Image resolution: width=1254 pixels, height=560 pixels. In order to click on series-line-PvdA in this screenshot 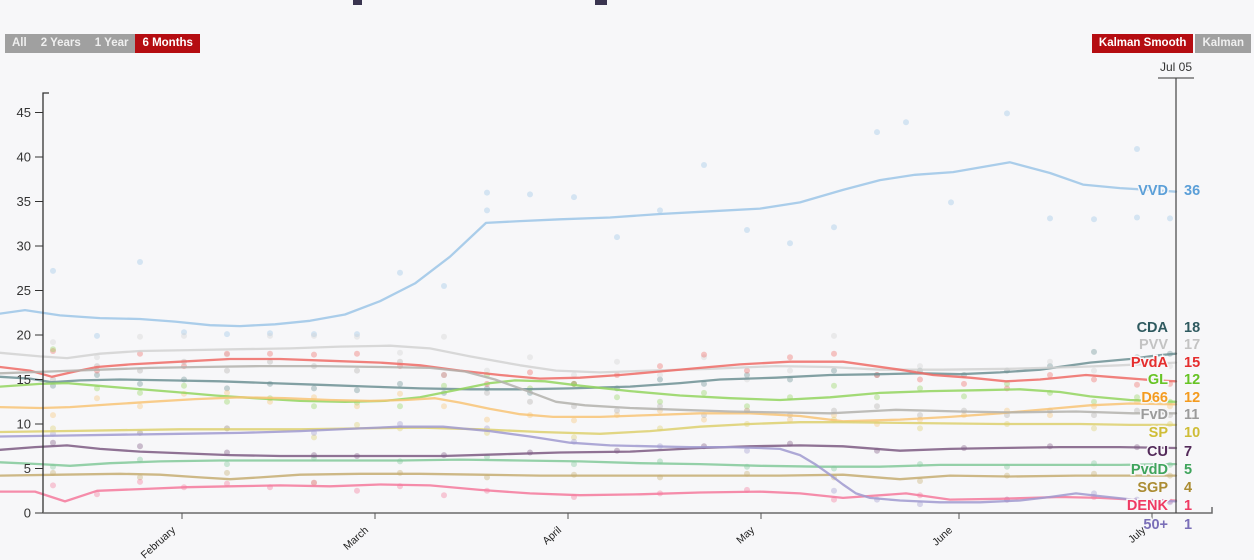, I will do `click(589, 370)`.